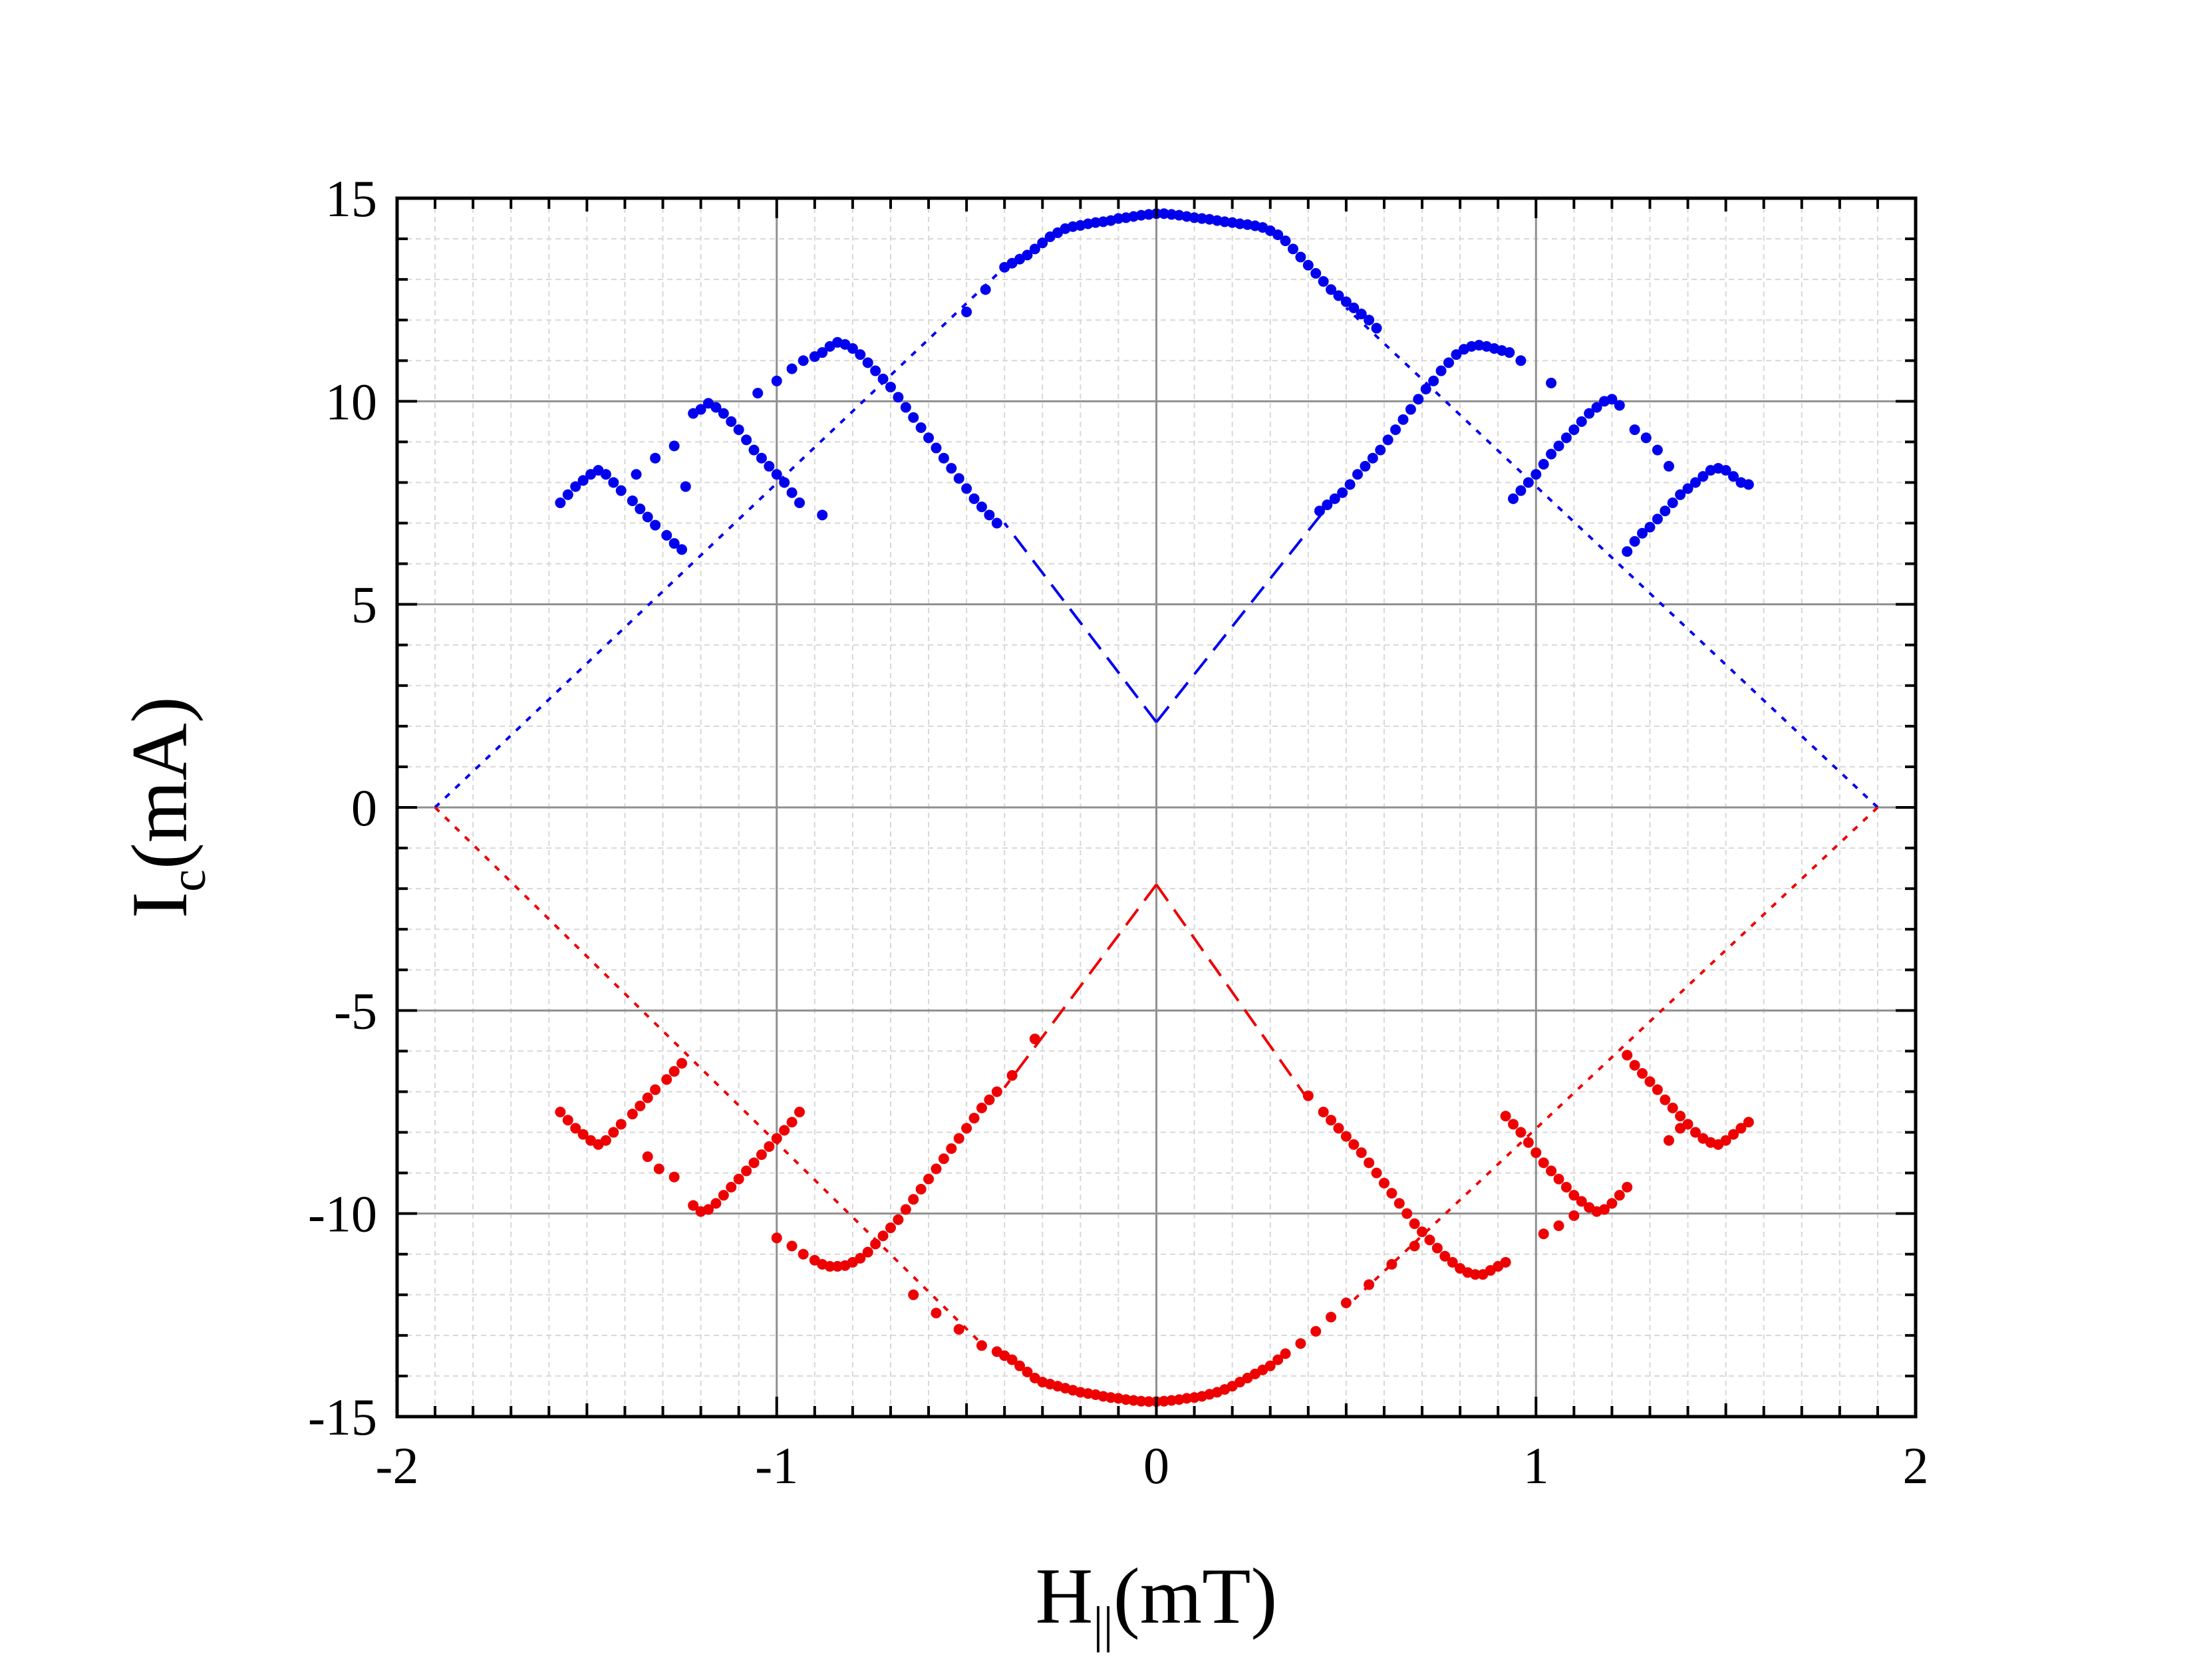 Image resolution: width=2195 pixels, height=1680 pixels. I want to click on x-axis-title-unit: (mT), so click(1195, 1596).